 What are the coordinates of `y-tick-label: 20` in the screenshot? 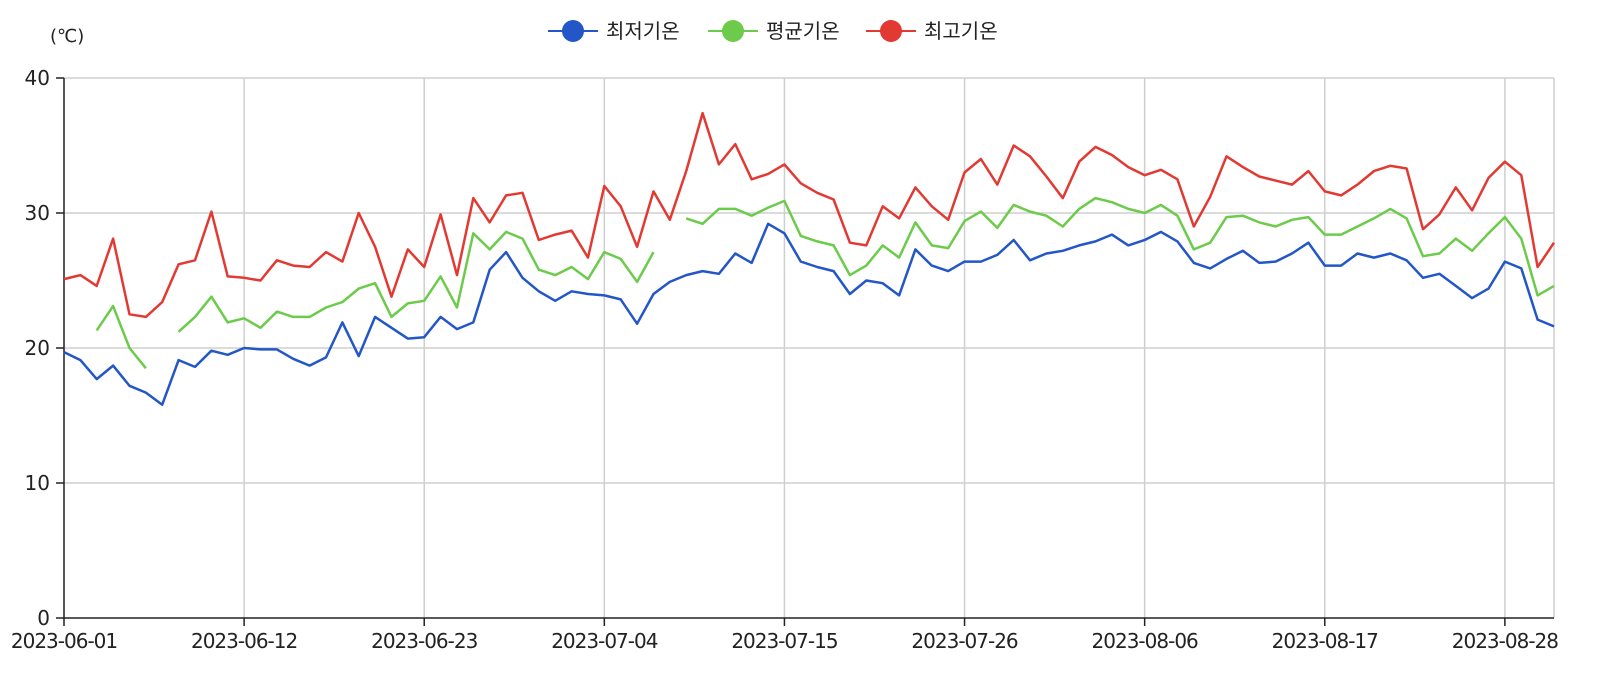 It's located at (37, 348).